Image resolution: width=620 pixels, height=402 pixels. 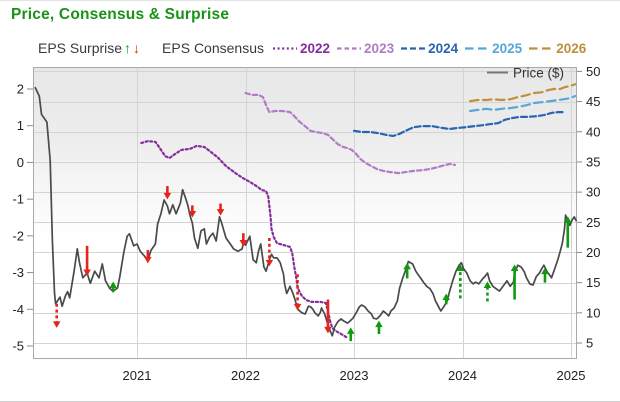 I want to click on legend-year-label: 2025, so click(x=507, y=48).